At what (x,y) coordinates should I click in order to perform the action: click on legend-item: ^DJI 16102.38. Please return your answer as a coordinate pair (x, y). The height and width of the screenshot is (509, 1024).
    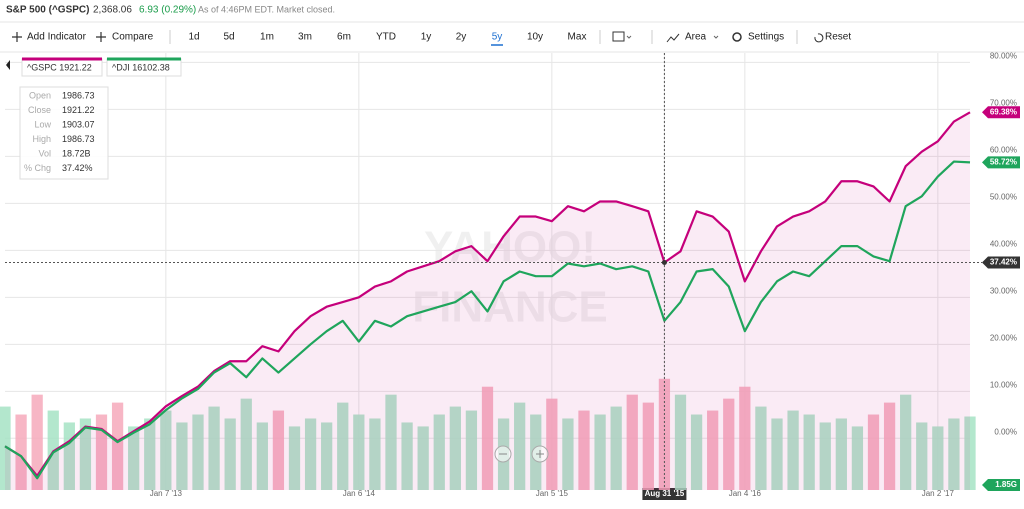
    Looking at the image, I should click on (144, 67).